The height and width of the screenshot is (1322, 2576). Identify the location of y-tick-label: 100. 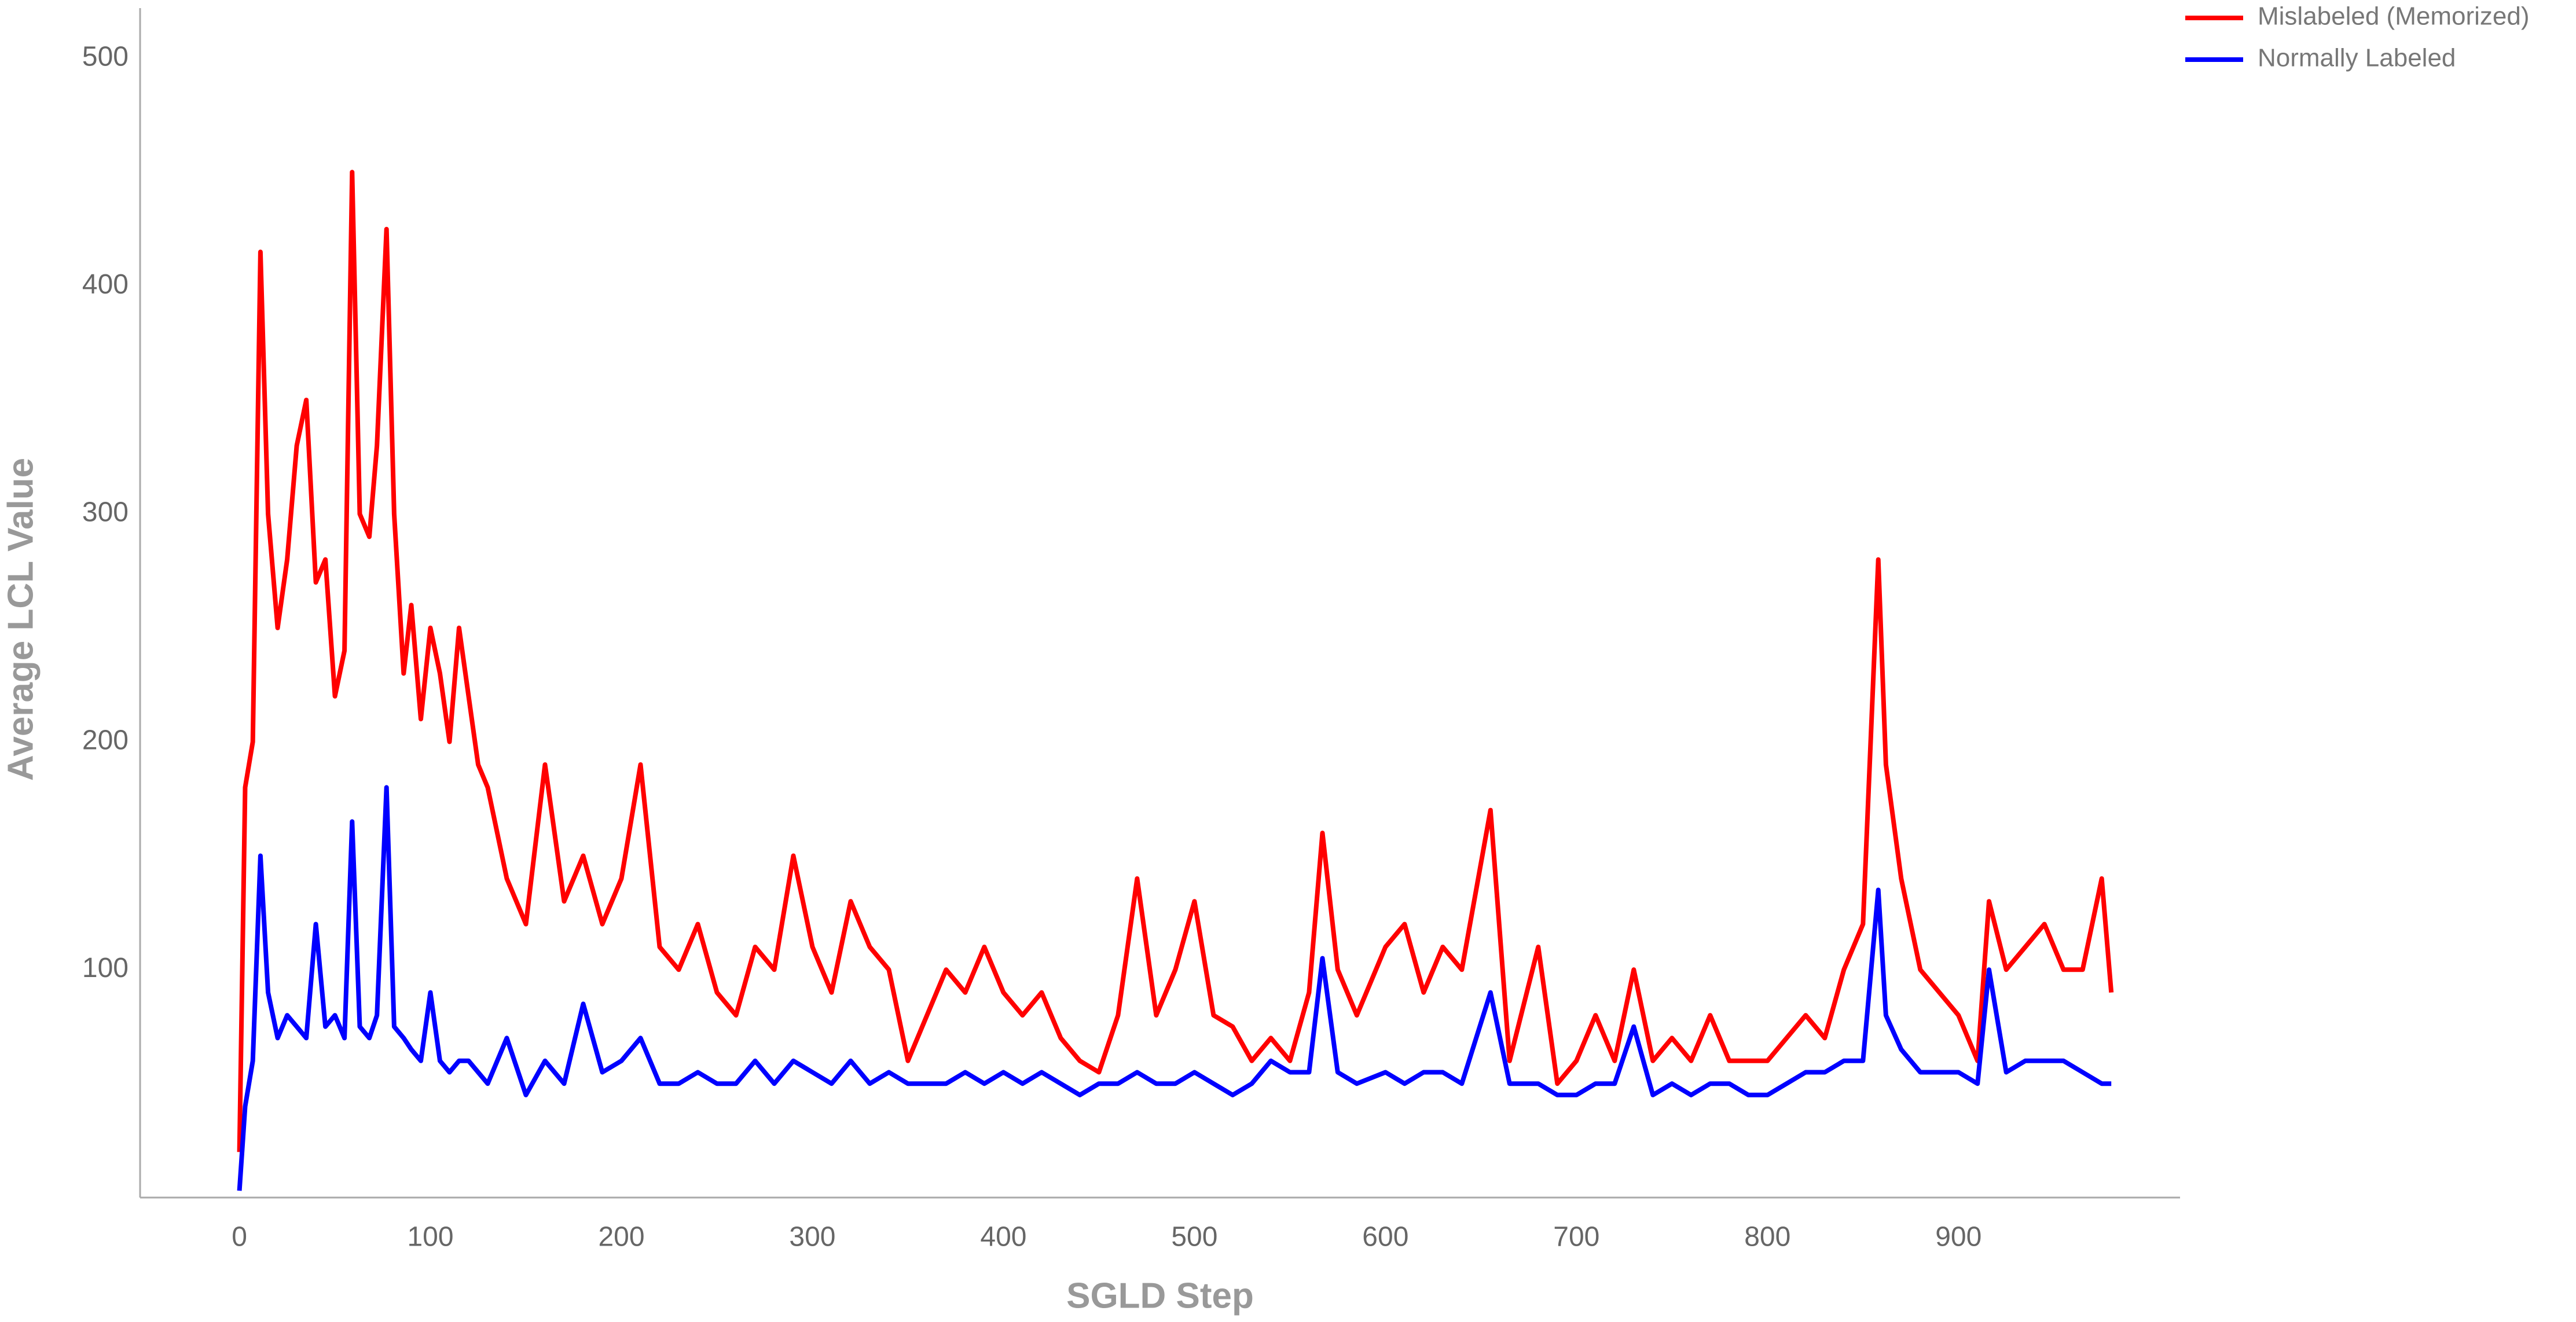
(105, 968).